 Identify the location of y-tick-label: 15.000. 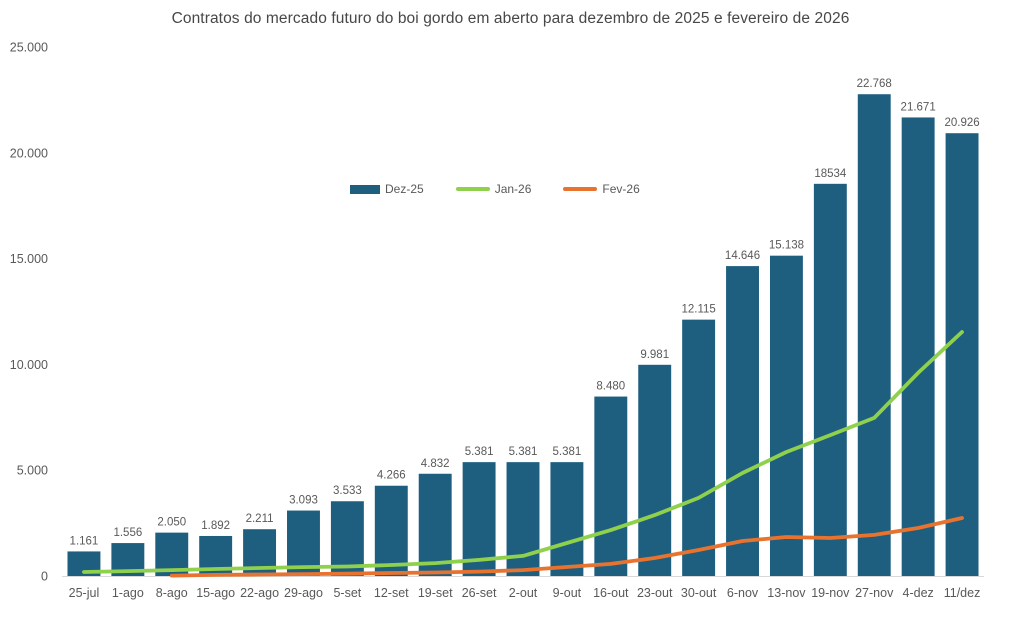
(29, 259).